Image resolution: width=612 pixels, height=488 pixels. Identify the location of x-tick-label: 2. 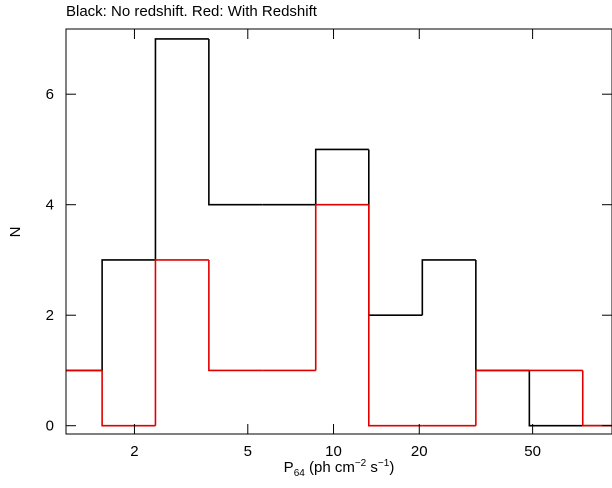
(134, 451).